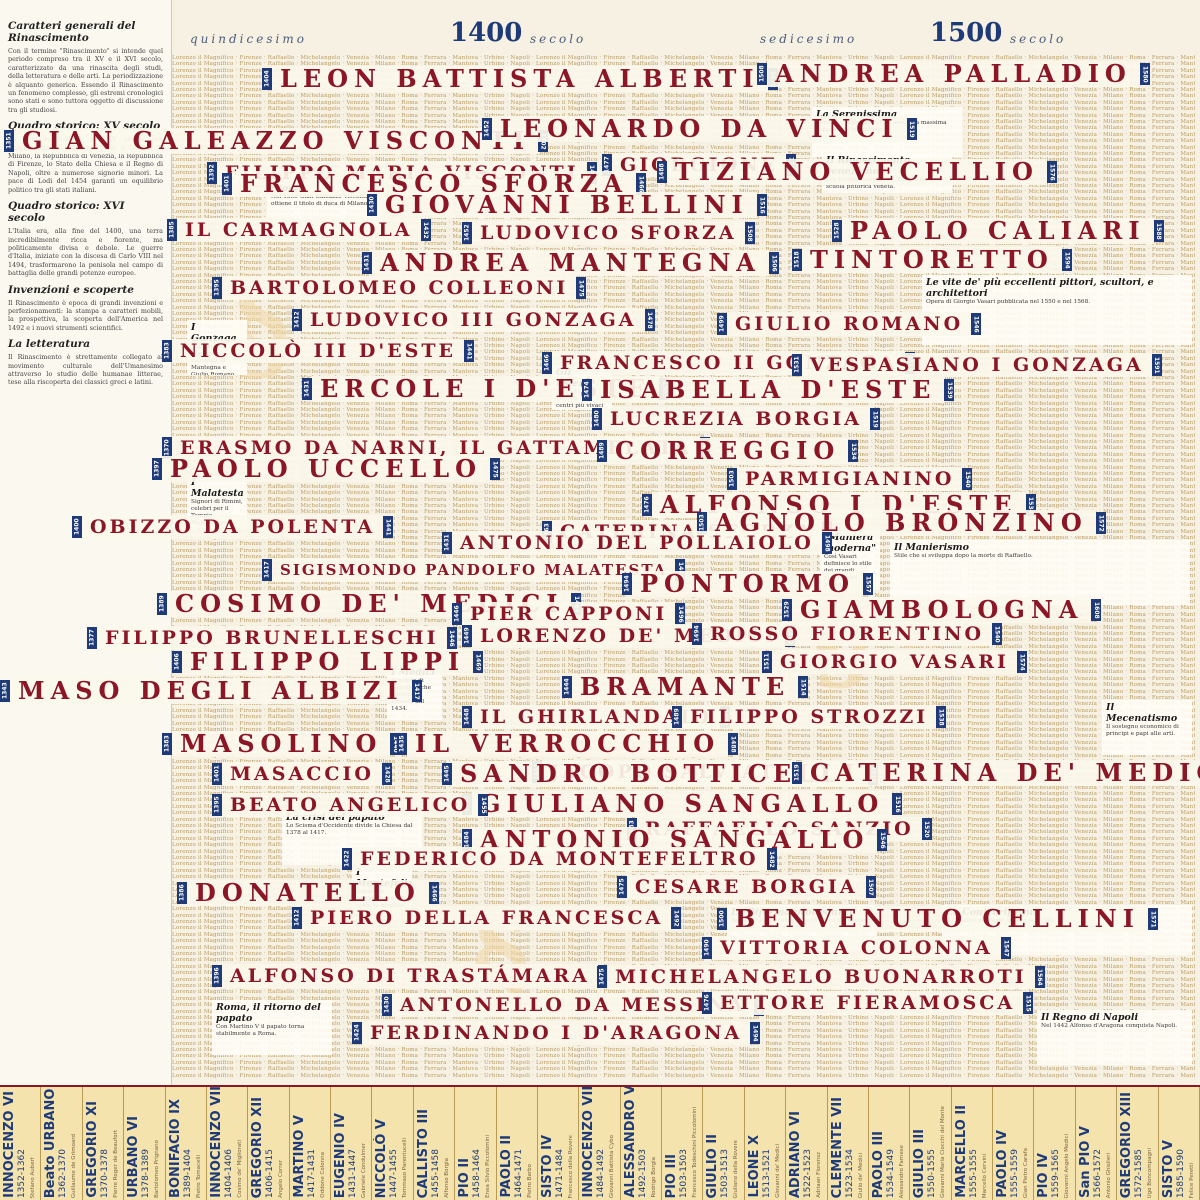 The height and width of the screenshot is (1200, 1200). I want to click on person-name: DONATELLO, so click(308, 893).